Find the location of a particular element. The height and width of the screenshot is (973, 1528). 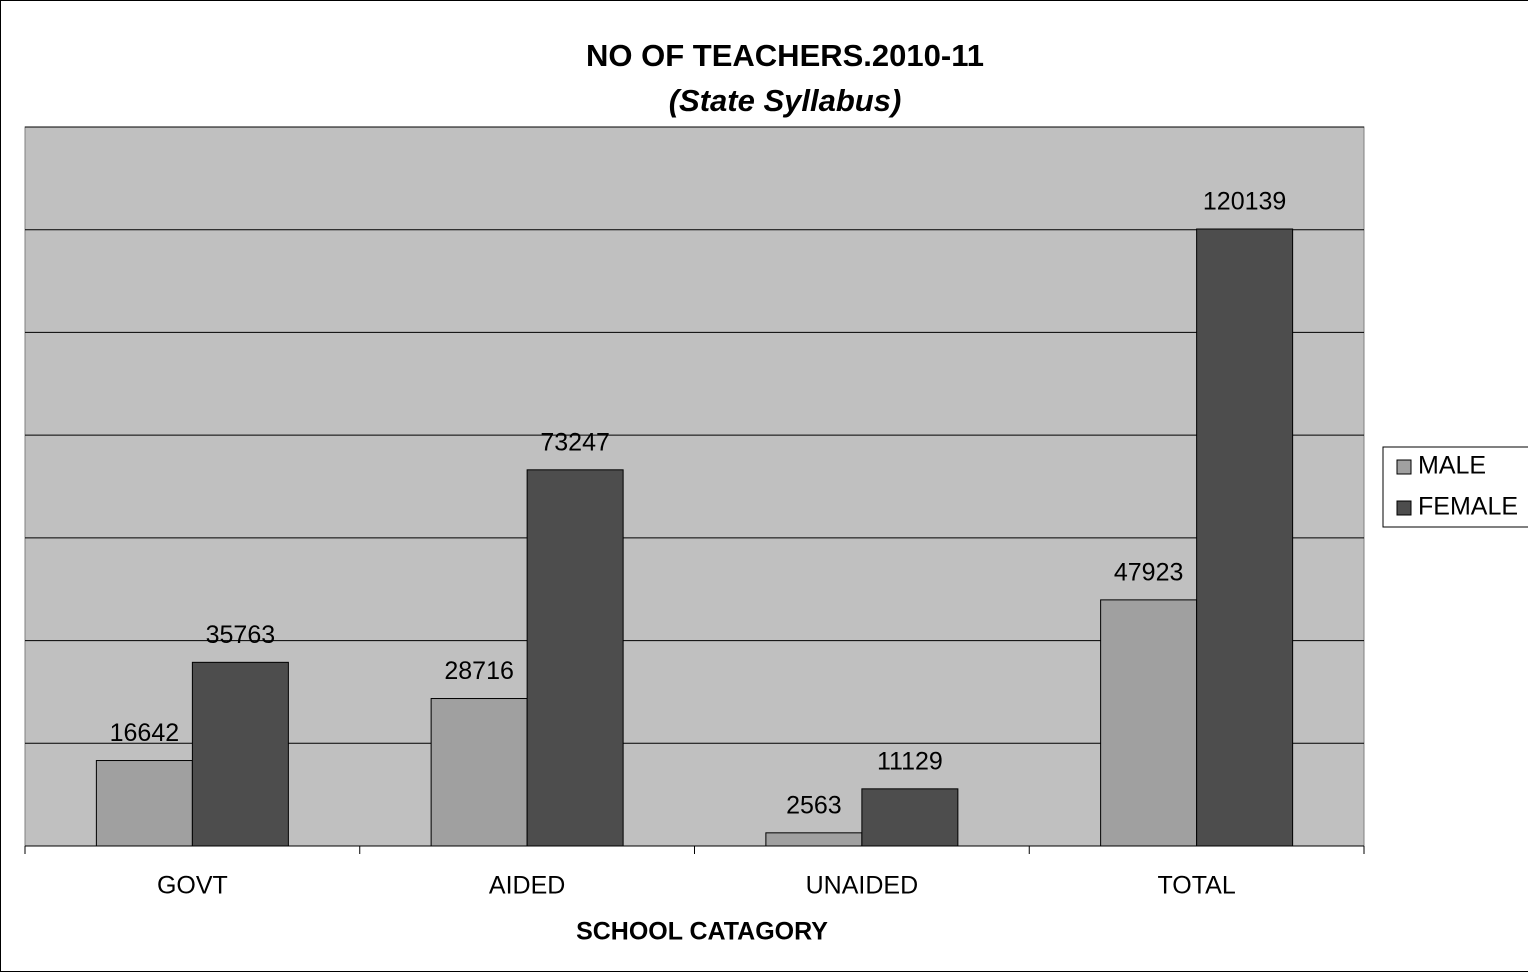

legend-label: MALE is located at coordinates (1452, 466).